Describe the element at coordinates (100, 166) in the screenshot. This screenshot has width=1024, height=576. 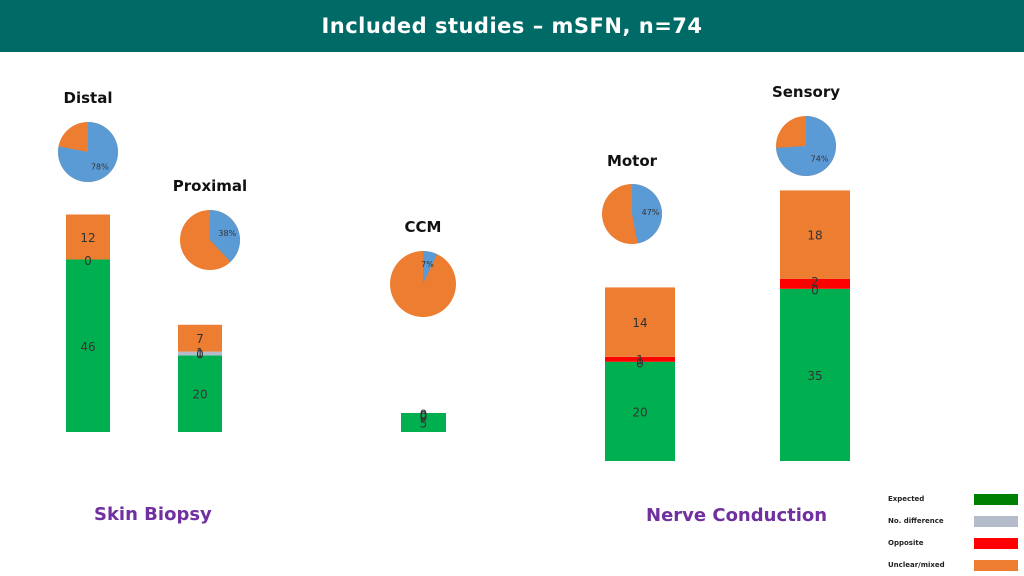
I see `pie-label: 78%` at that location.